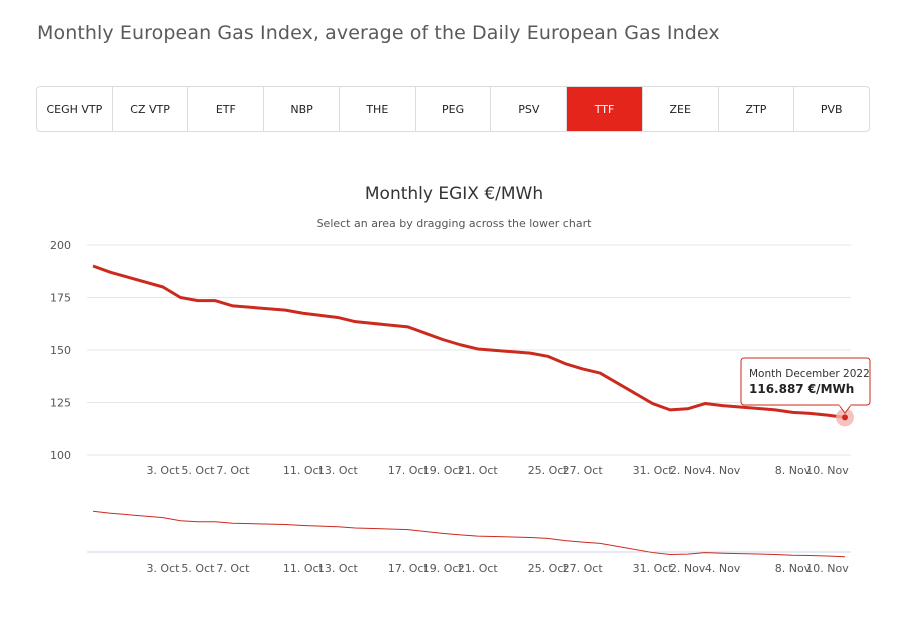 This screenshot has width=910, height=620. What do you see at coordinates (60, 298) in the screenshot?
I see `y-tick-label: 175` at bounding box center [60, 298].